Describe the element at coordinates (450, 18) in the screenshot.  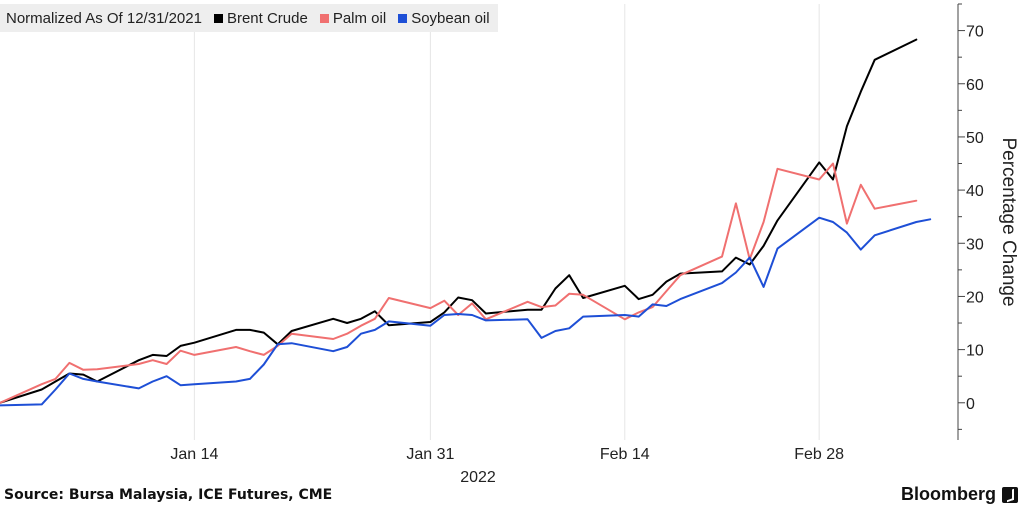
I see `legend-label-soybean-oil: Soybean oil` at that location.